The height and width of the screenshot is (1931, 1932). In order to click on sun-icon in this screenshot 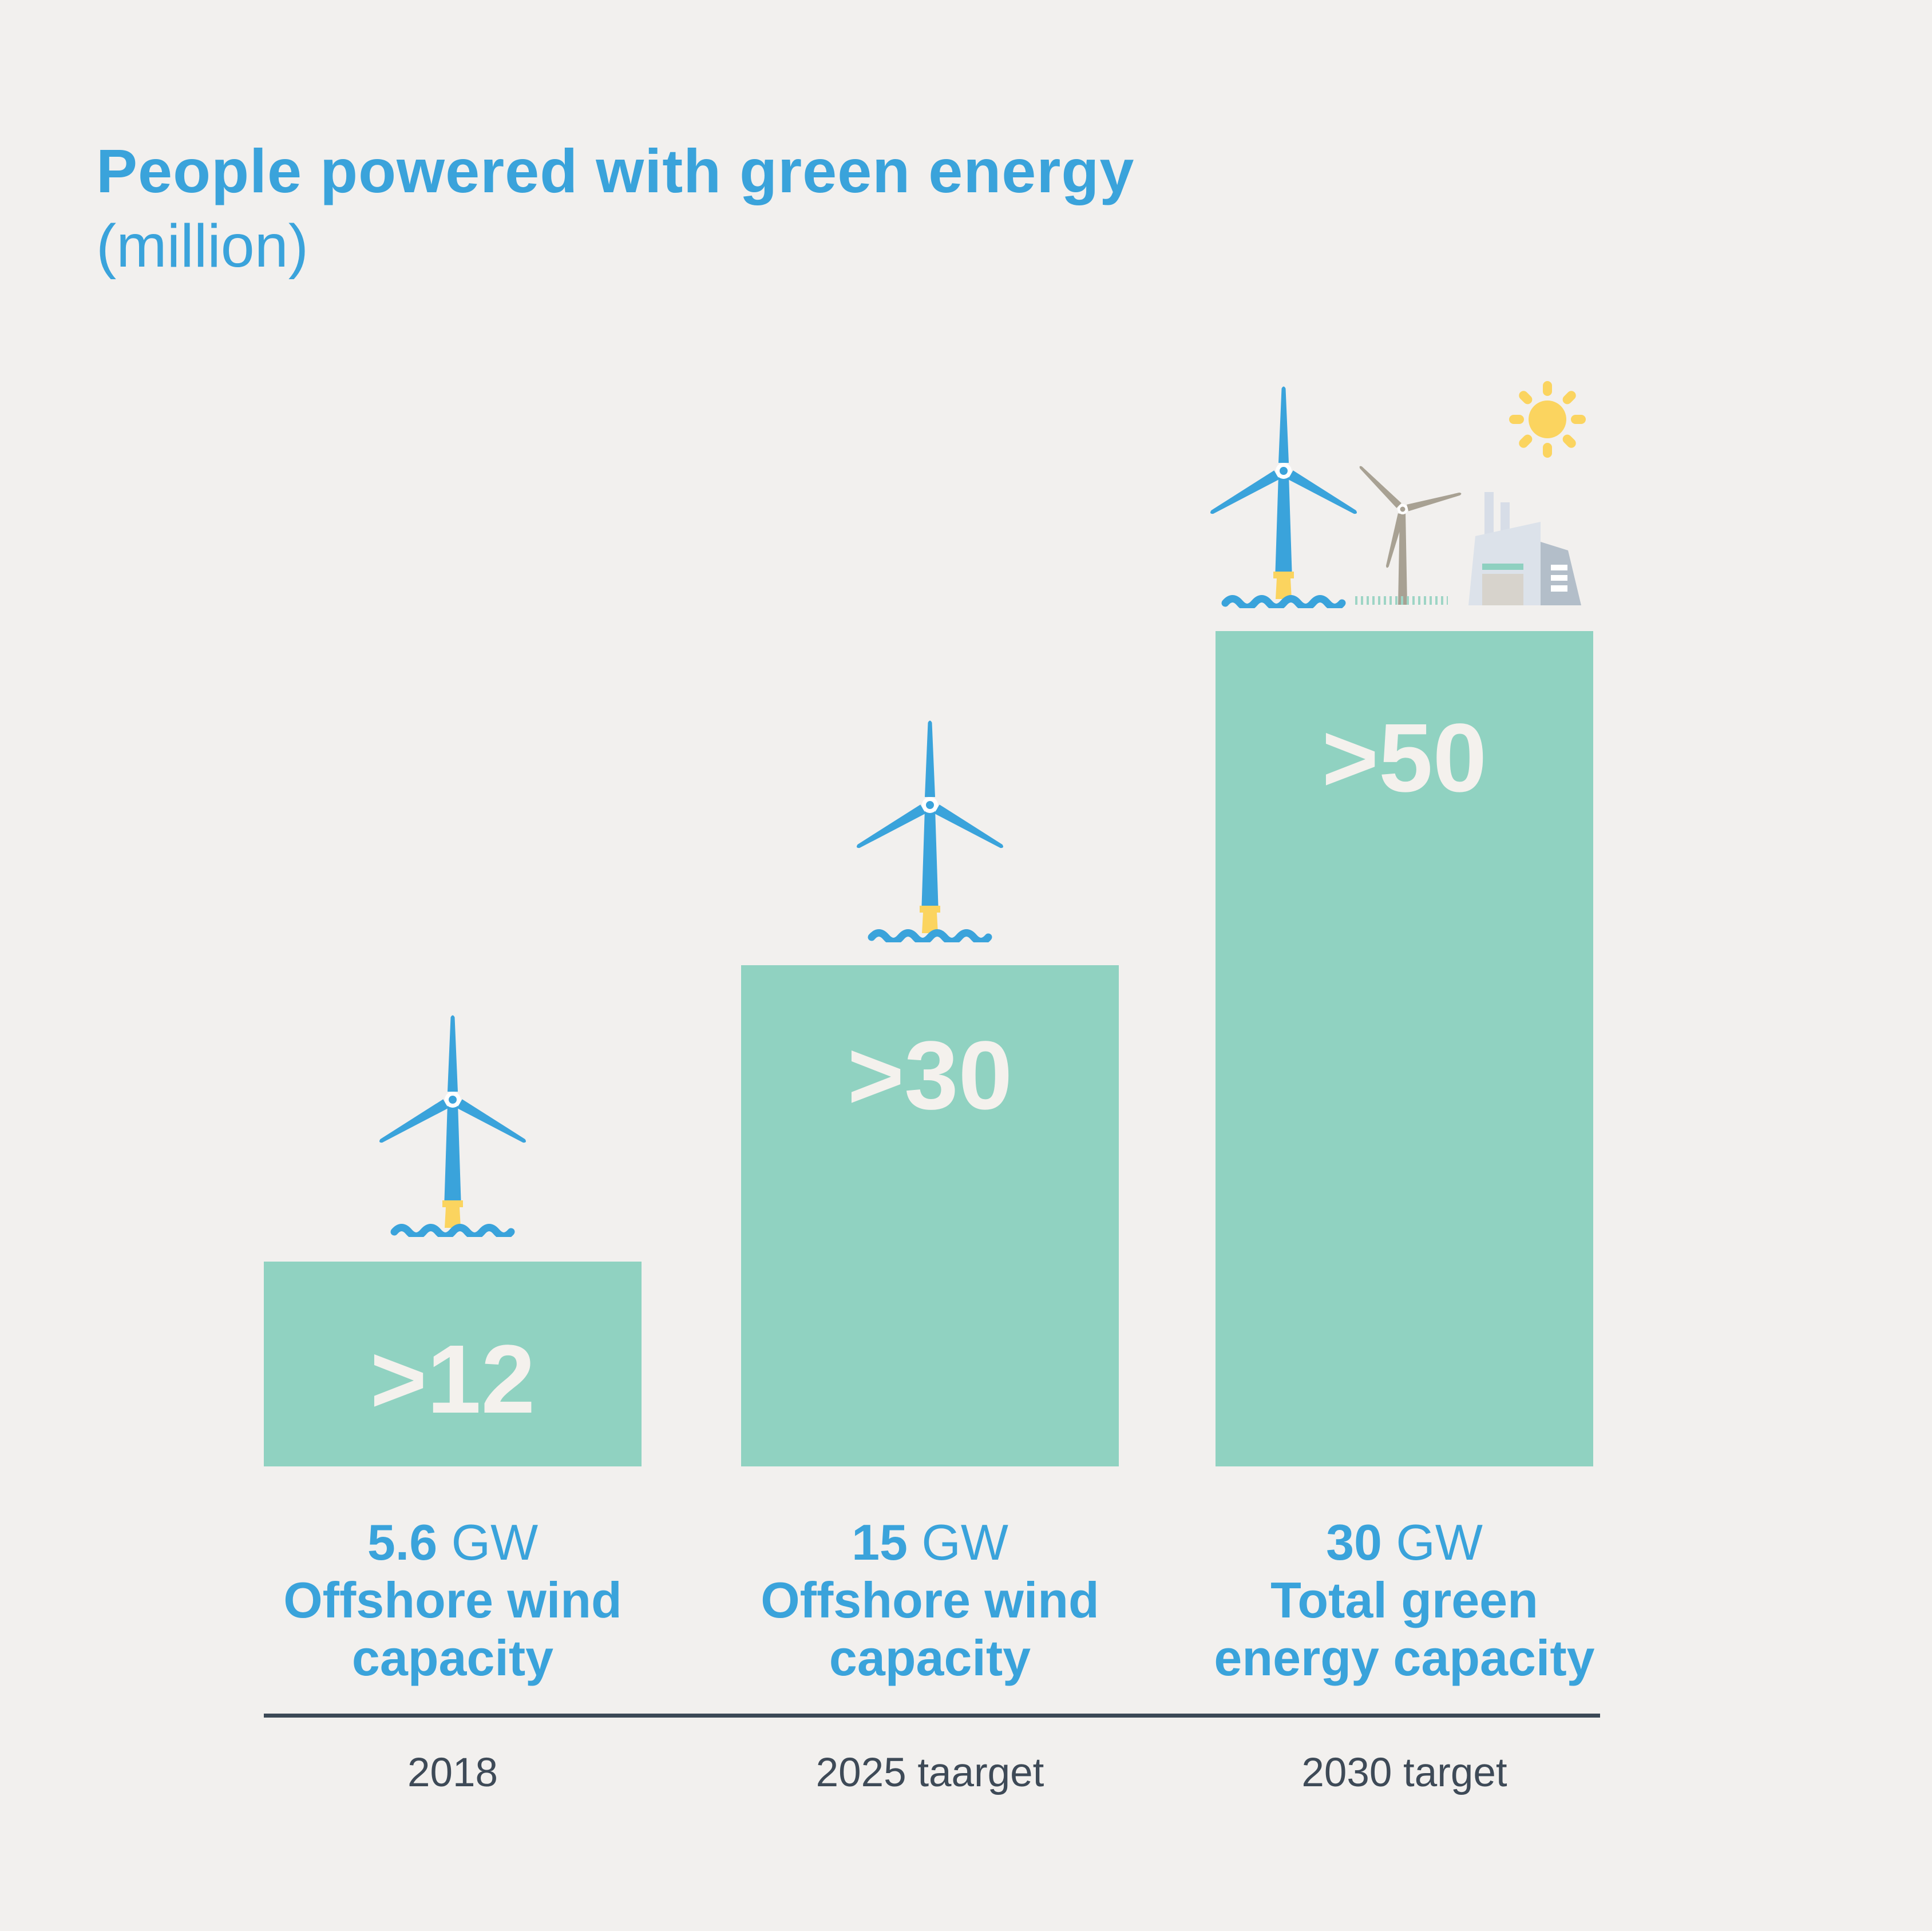, I will do `click(1547, 419)`.